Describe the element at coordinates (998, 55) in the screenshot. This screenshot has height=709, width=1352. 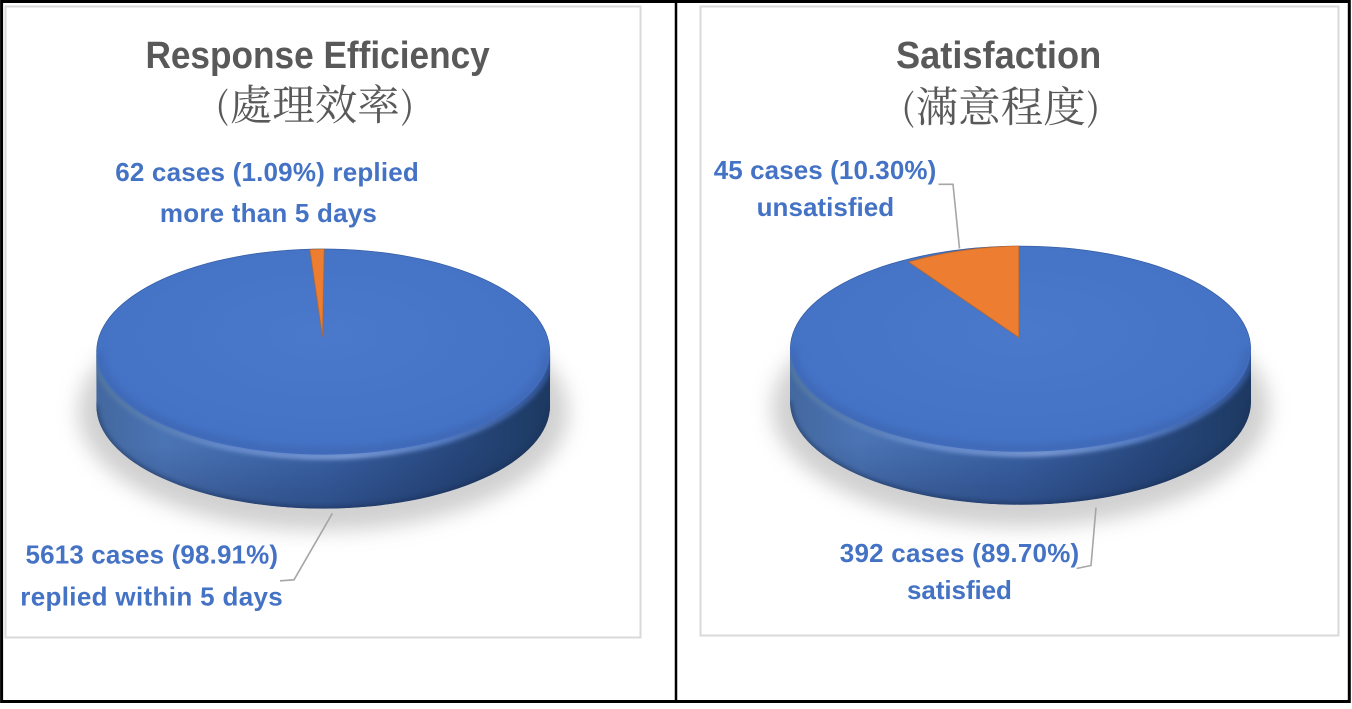
I see `svg-text: Satisfaction` at that location.